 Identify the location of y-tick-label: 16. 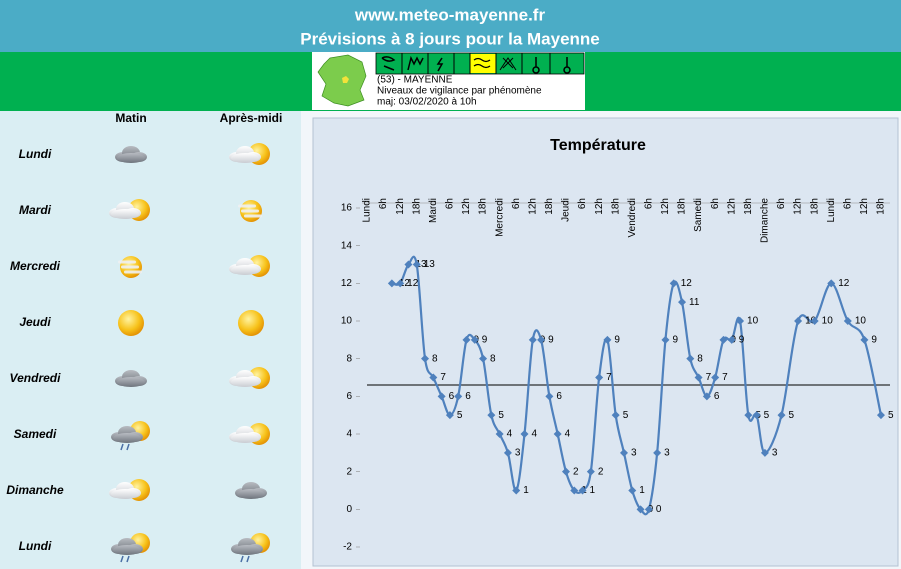
(347, 208).